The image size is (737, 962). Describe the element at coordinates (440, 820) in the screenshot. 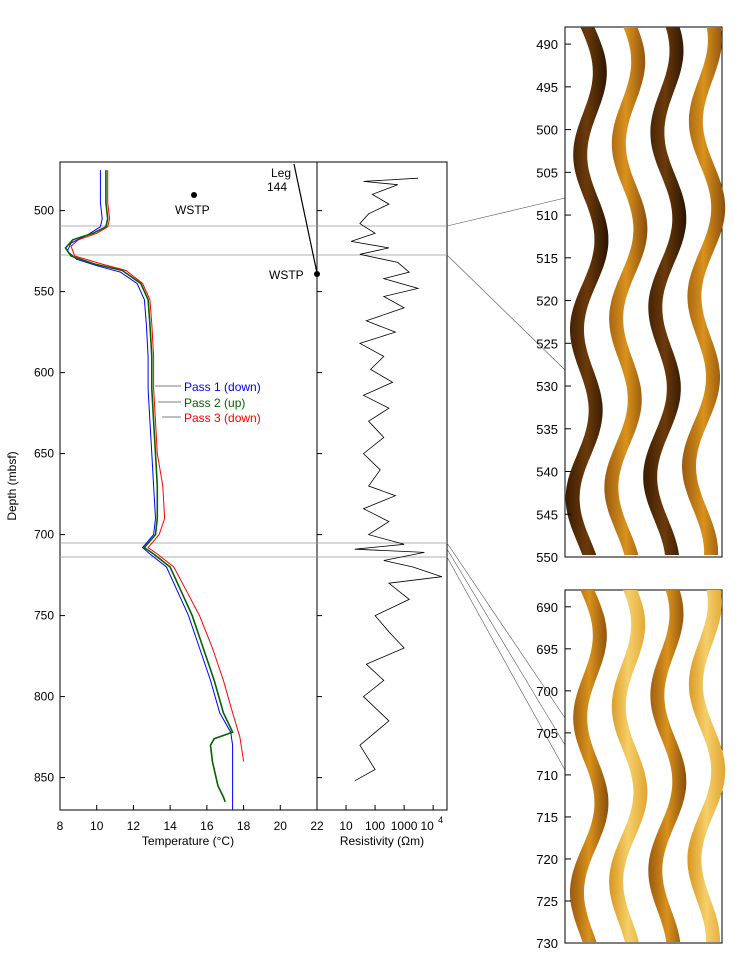

I see `x-tick-exponent: 4` at that location.